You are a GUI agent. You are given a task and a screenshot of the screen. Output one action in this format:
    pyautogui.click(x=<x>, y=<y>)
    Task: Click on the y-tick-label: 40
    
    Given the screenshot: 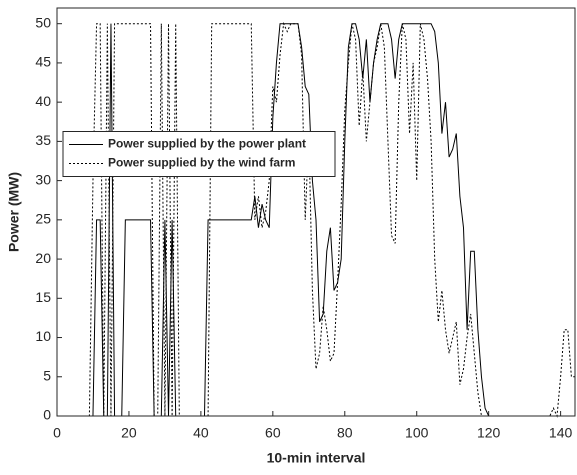 What is the action you would take?
    pyautogui.click(x=43, y=101)
    